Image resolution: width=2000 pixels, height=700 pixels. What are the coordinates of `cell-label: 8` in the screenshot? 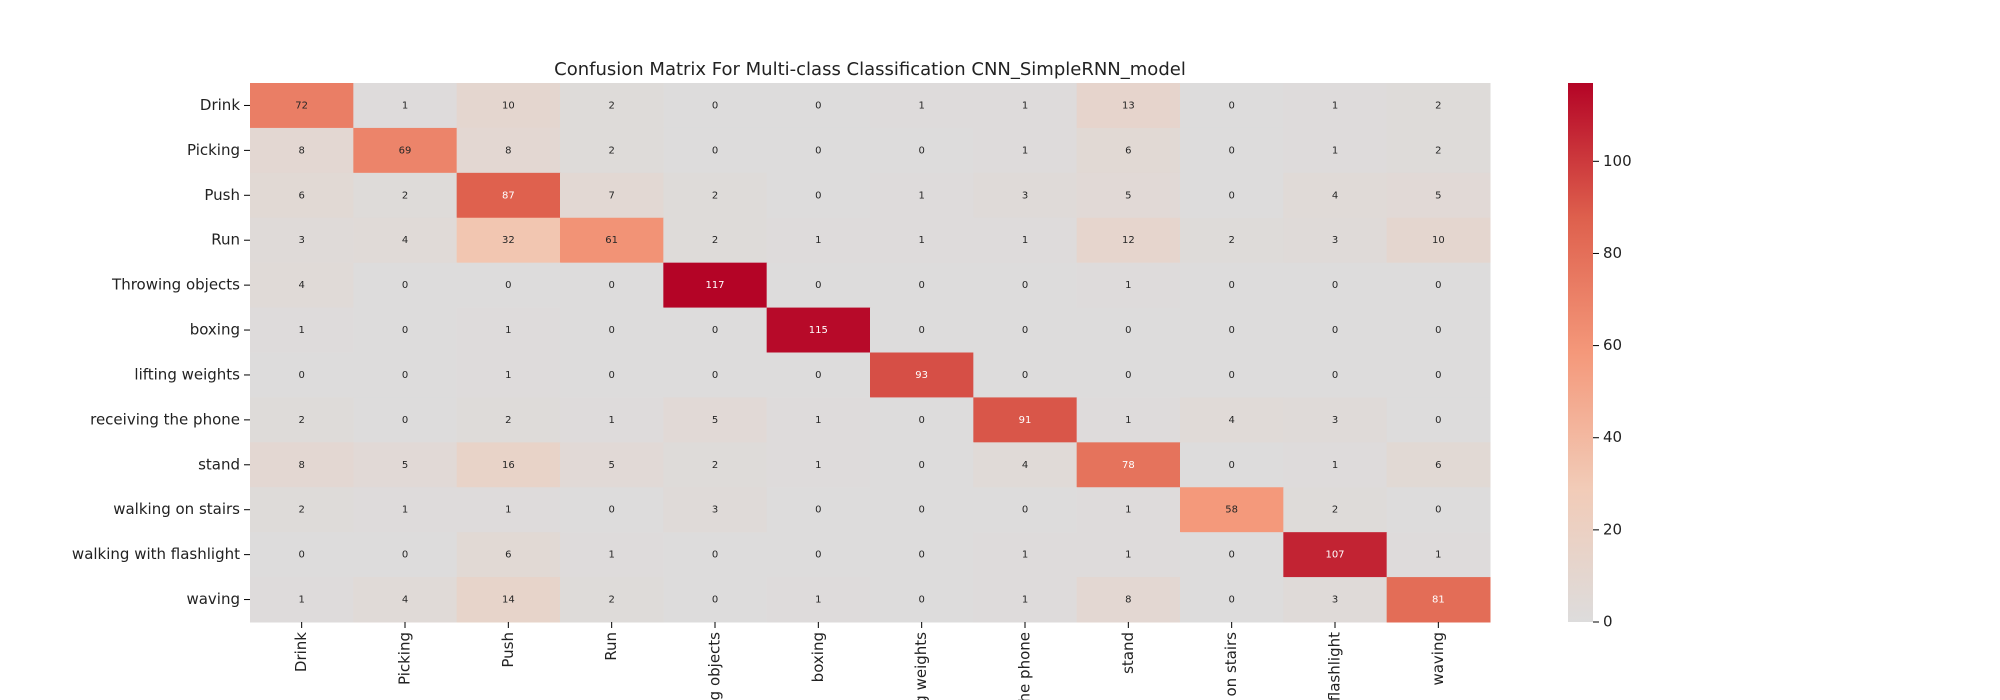 It's located at (508, 150).